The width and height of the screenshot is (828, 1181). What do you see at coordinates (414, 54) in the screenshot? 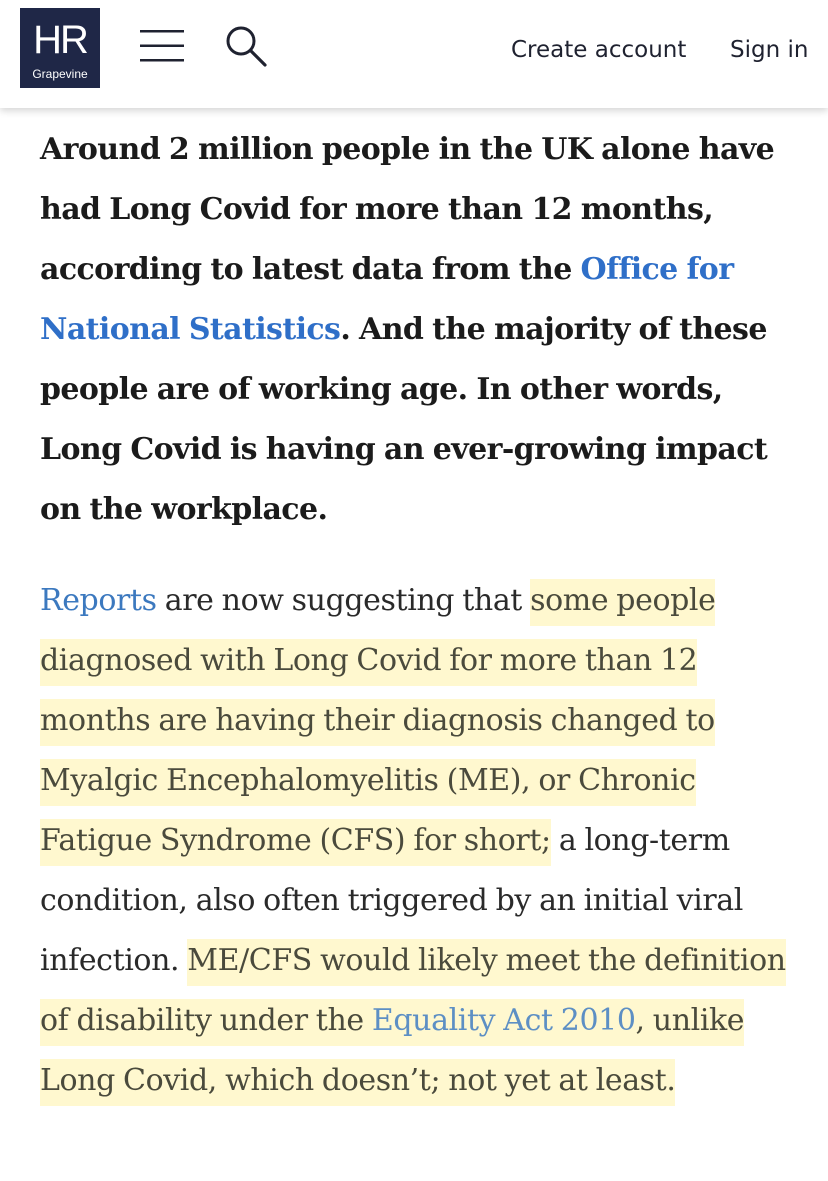
I see `site-header: HR Grapevine Create account Sign in` at bounding box center [414, 54].